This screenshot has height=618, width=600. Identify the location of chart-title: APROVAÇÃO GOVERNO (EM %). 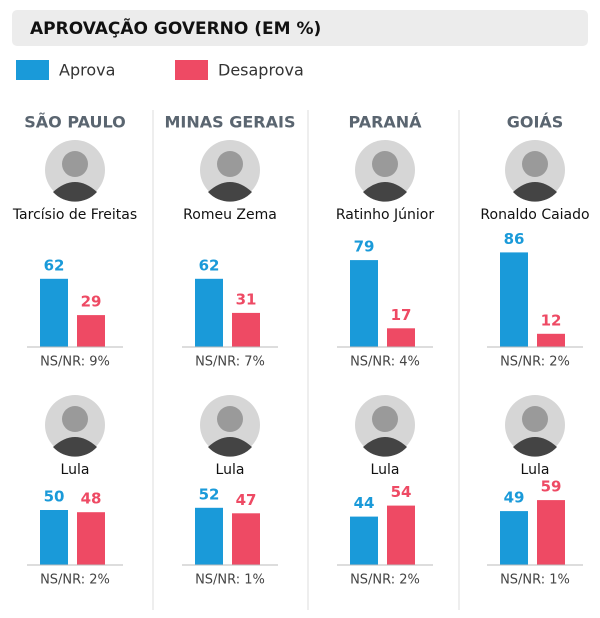
(175, 27).